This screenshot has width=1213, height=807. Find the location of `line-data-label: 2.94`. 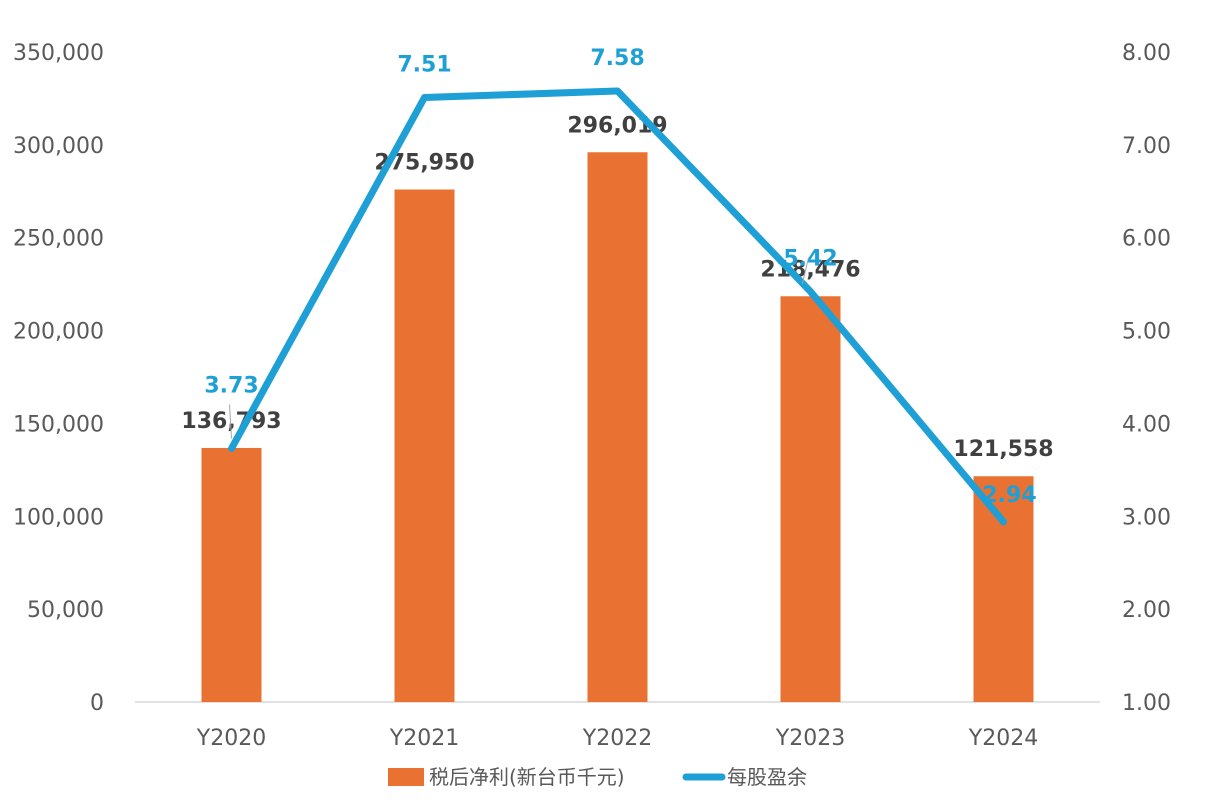

line-data-label: 2.94 is located at coordinates (1009, 495).